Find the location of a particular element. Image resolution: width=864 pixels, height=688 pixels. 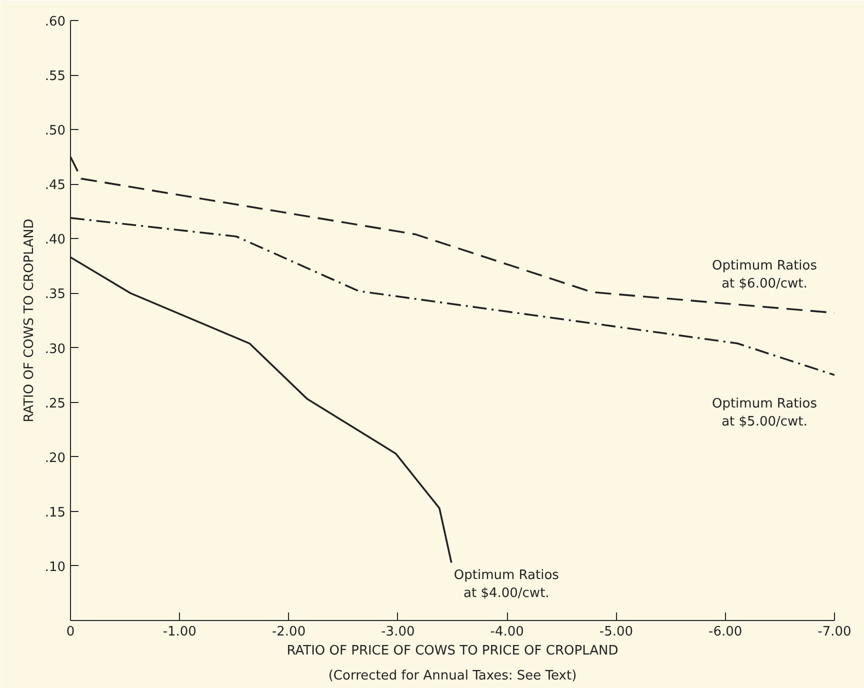

y-tick-label: .50 is located at coordinates (55, 131).